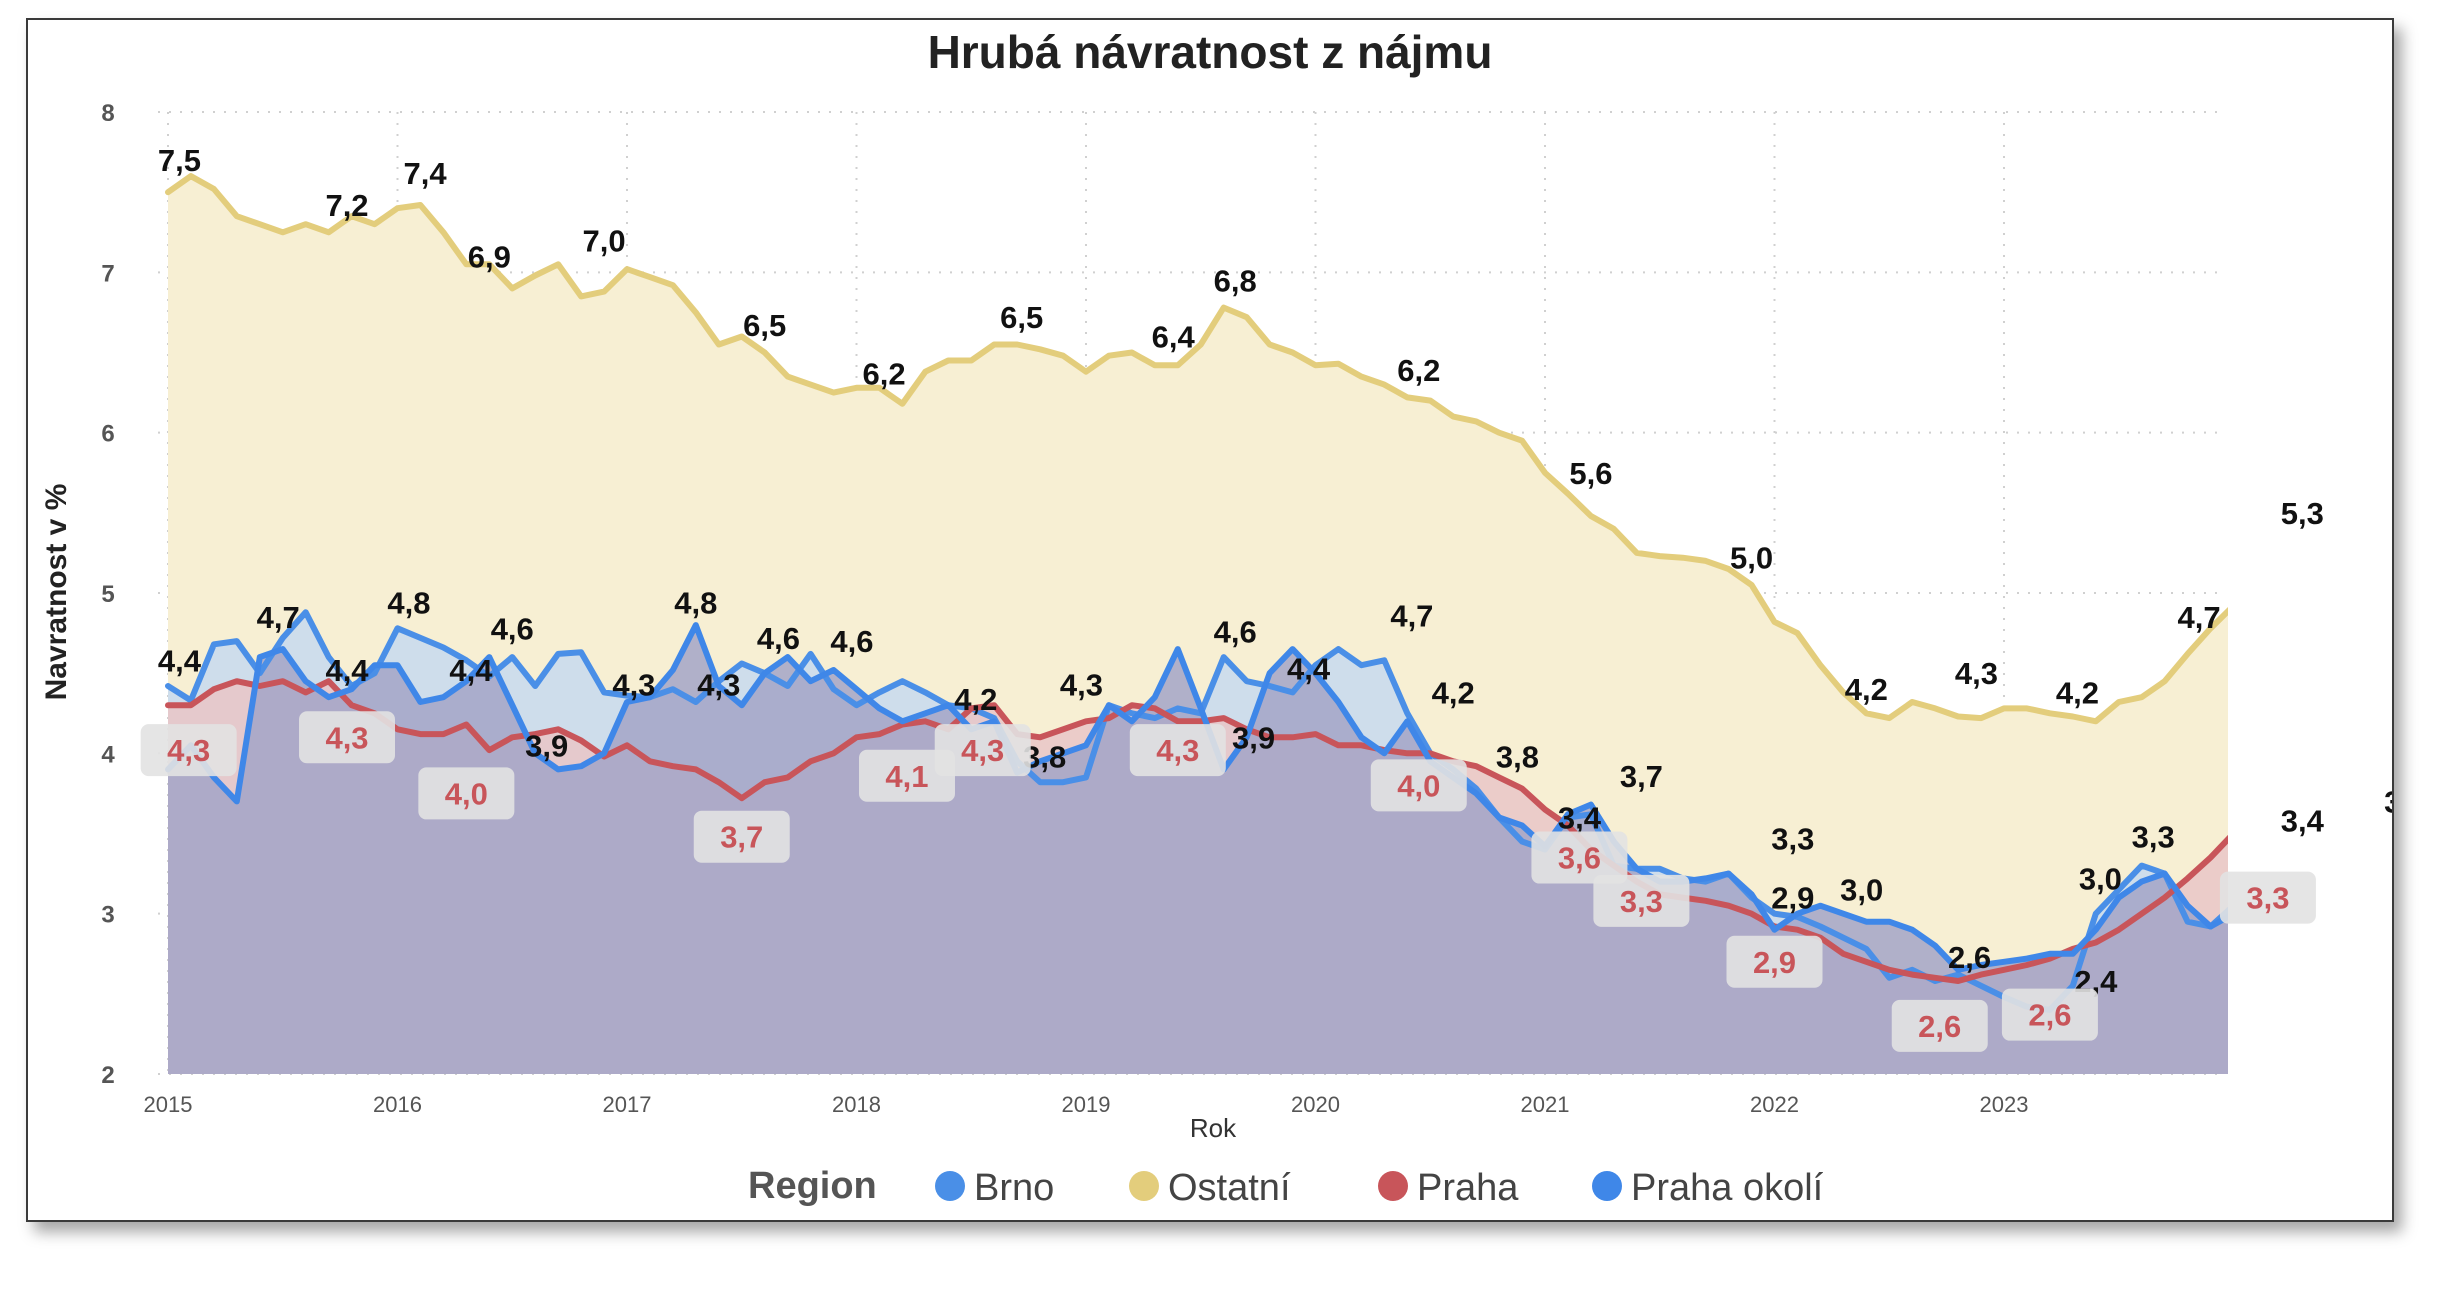 Image resolution: width=2448 pixels, height=1294 pixels. What do you see at coordinates (1580, 817) in the screenshot?
I see `data-label: 3,4` at bounding box center [1580, 817].